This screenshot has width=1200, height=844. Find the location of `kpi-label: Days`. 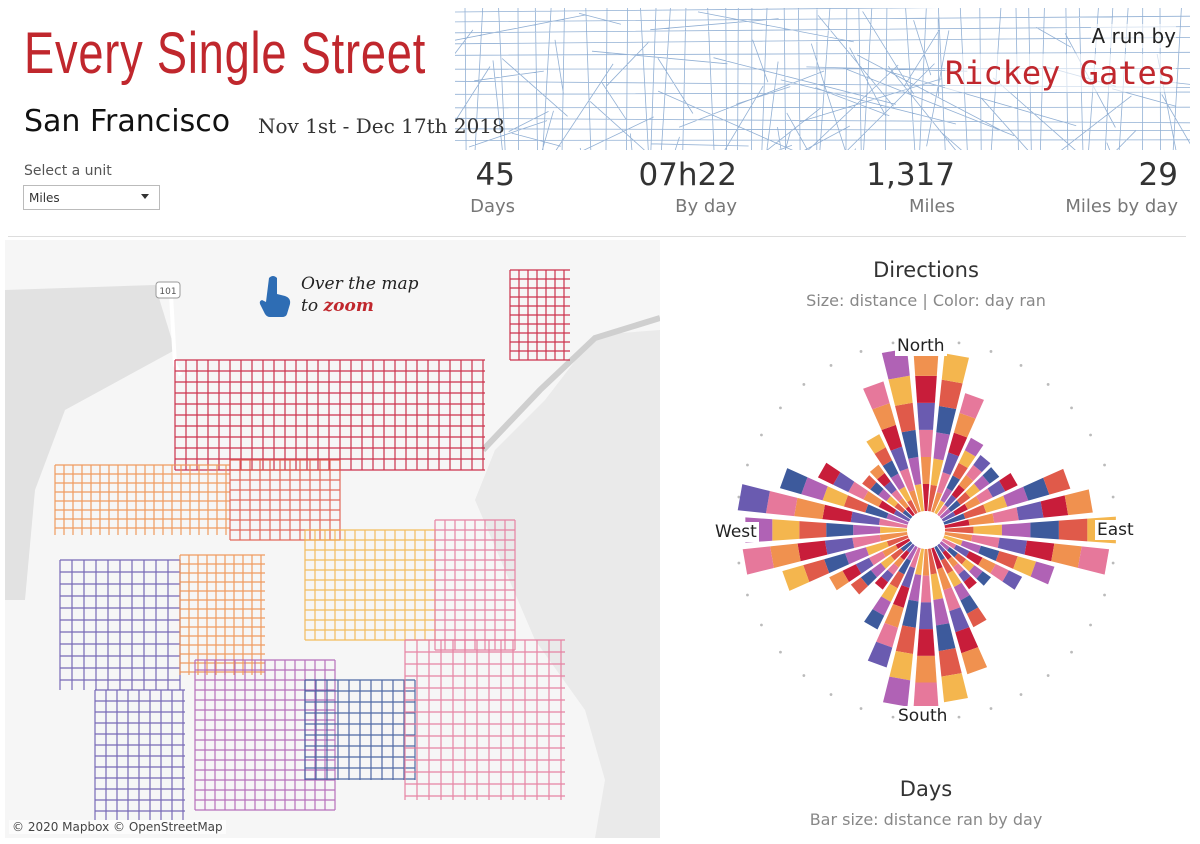

kpi-label: Days is located at coordinates (492, 206).